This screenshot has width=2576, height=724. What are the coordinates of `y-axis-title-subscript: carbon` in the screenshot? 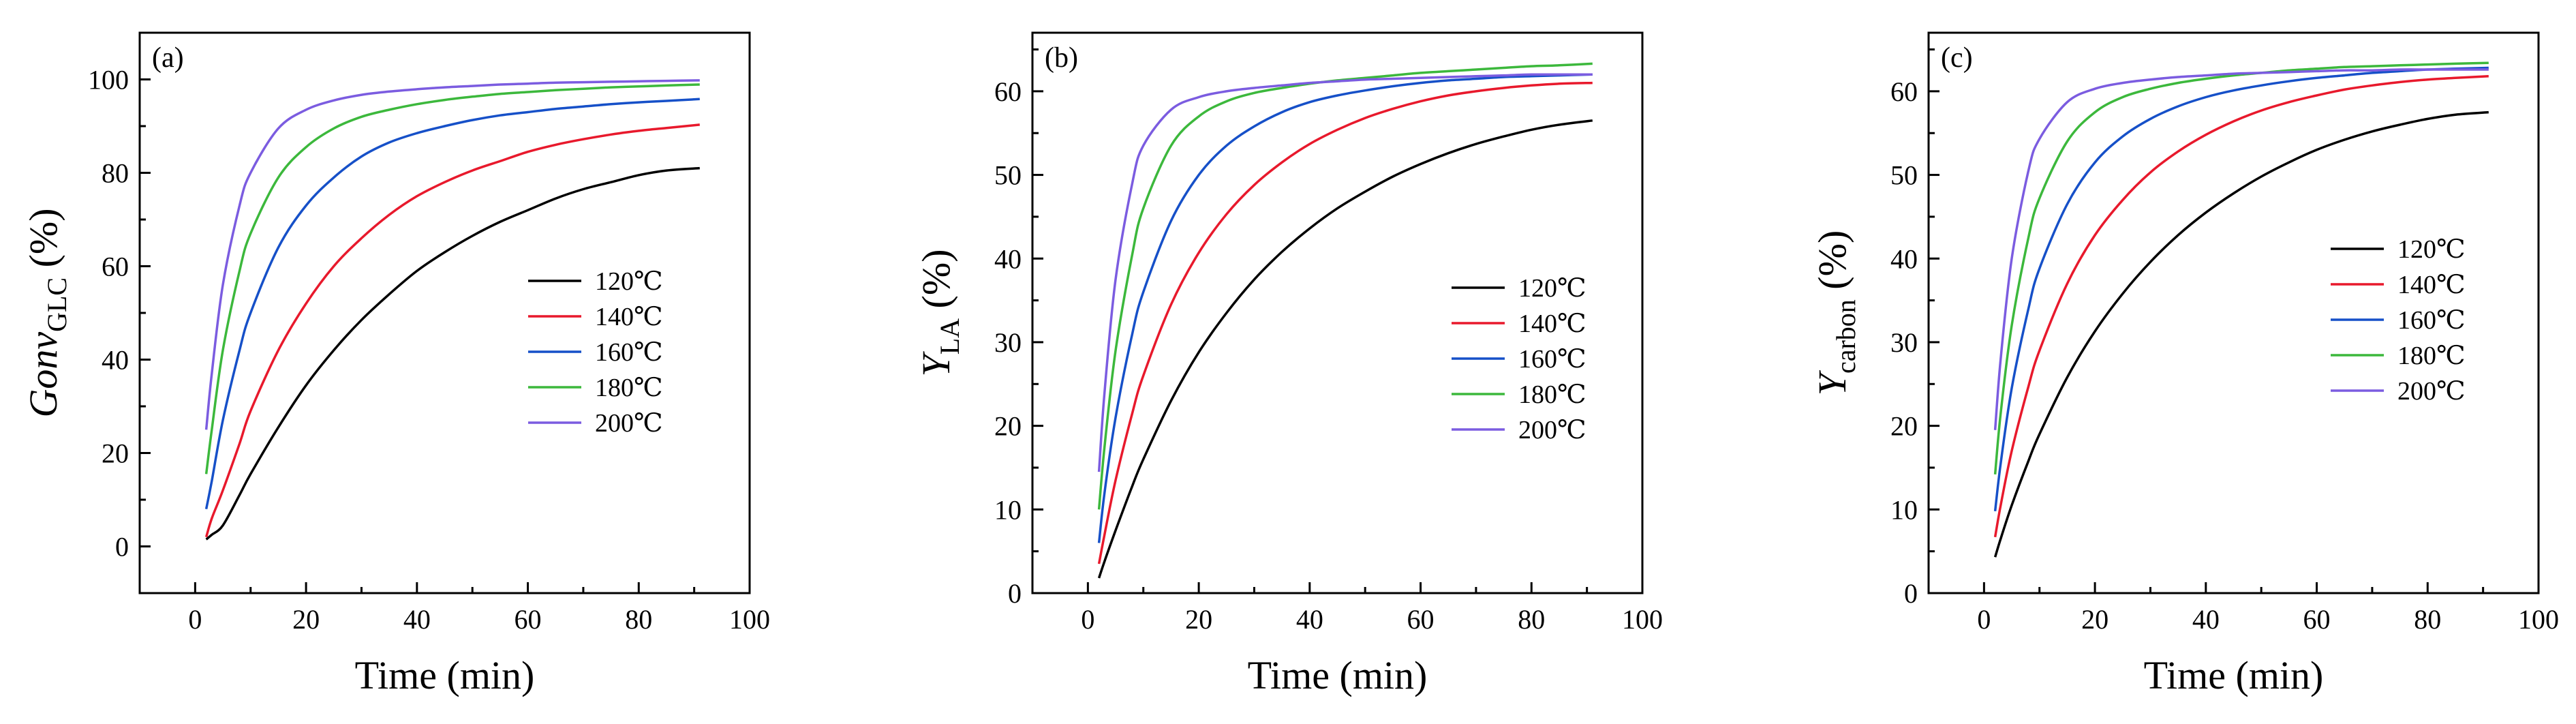 It's located at (1845, 336).